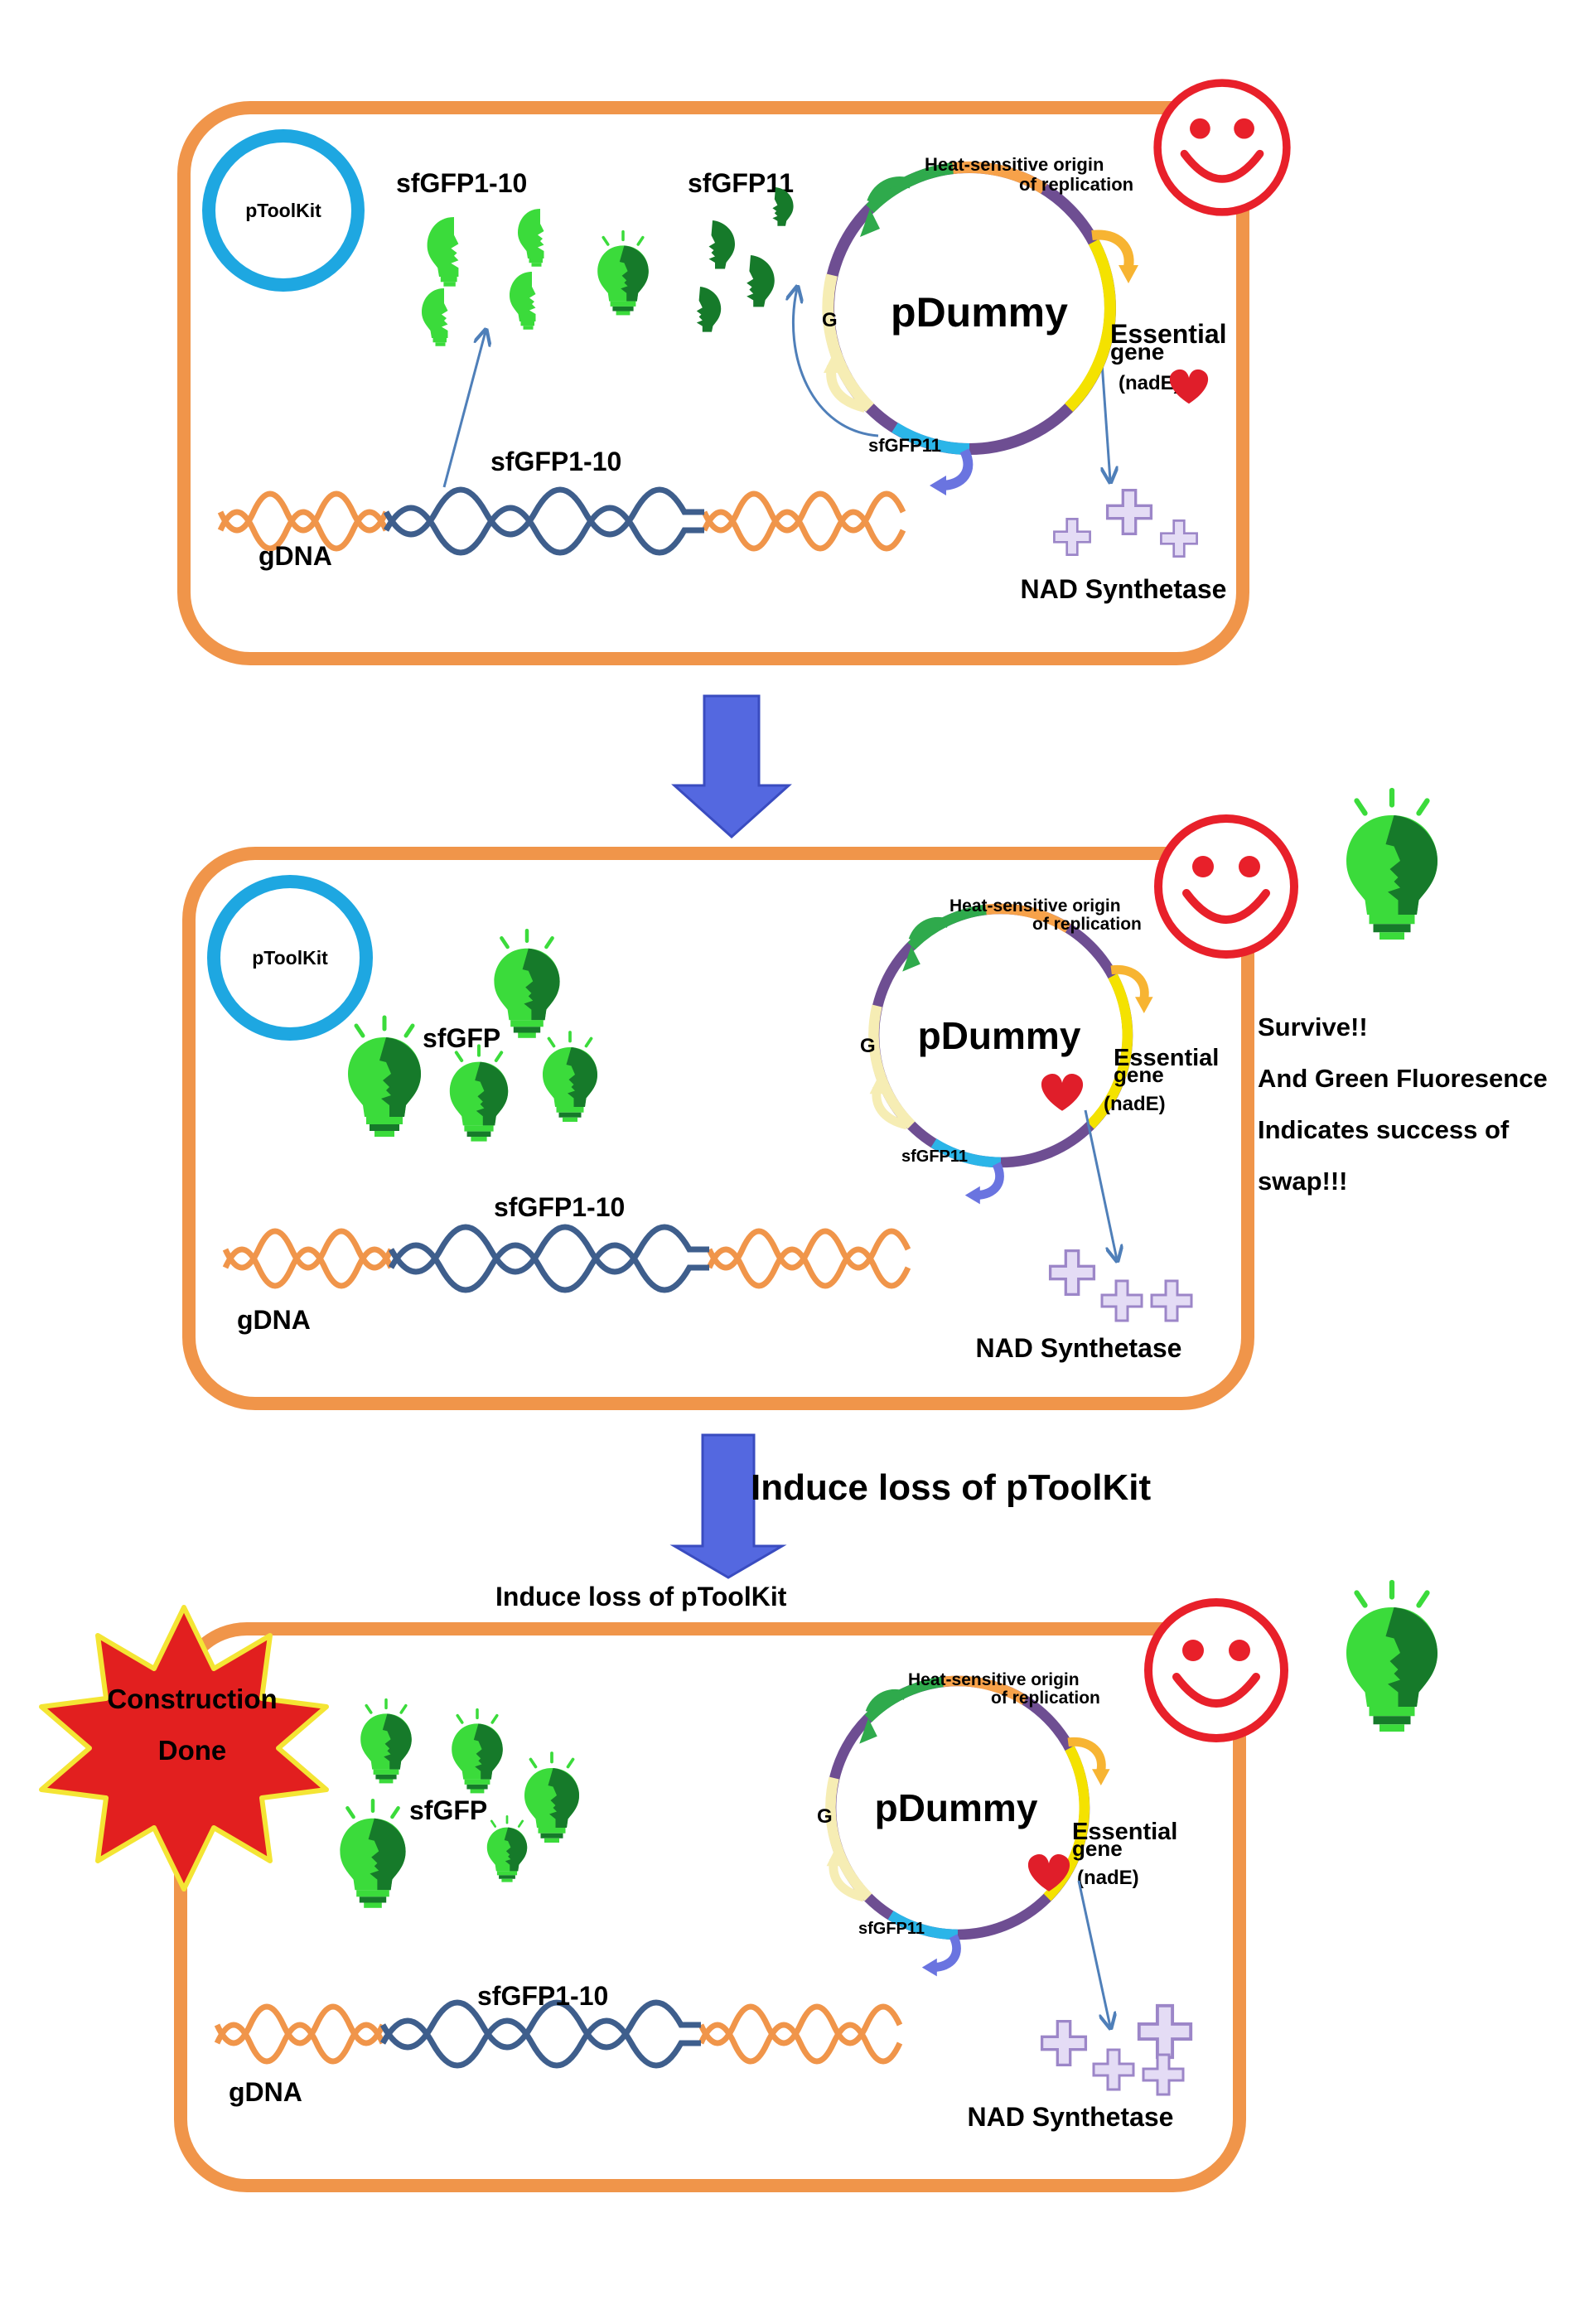 The height and width of the screenshot is (2324, 1580). What do you see at coordinates (1313, 1027) in the screenshot?
I see `side-note-line1: Survive!!` at bounding box center [1313, 1027].